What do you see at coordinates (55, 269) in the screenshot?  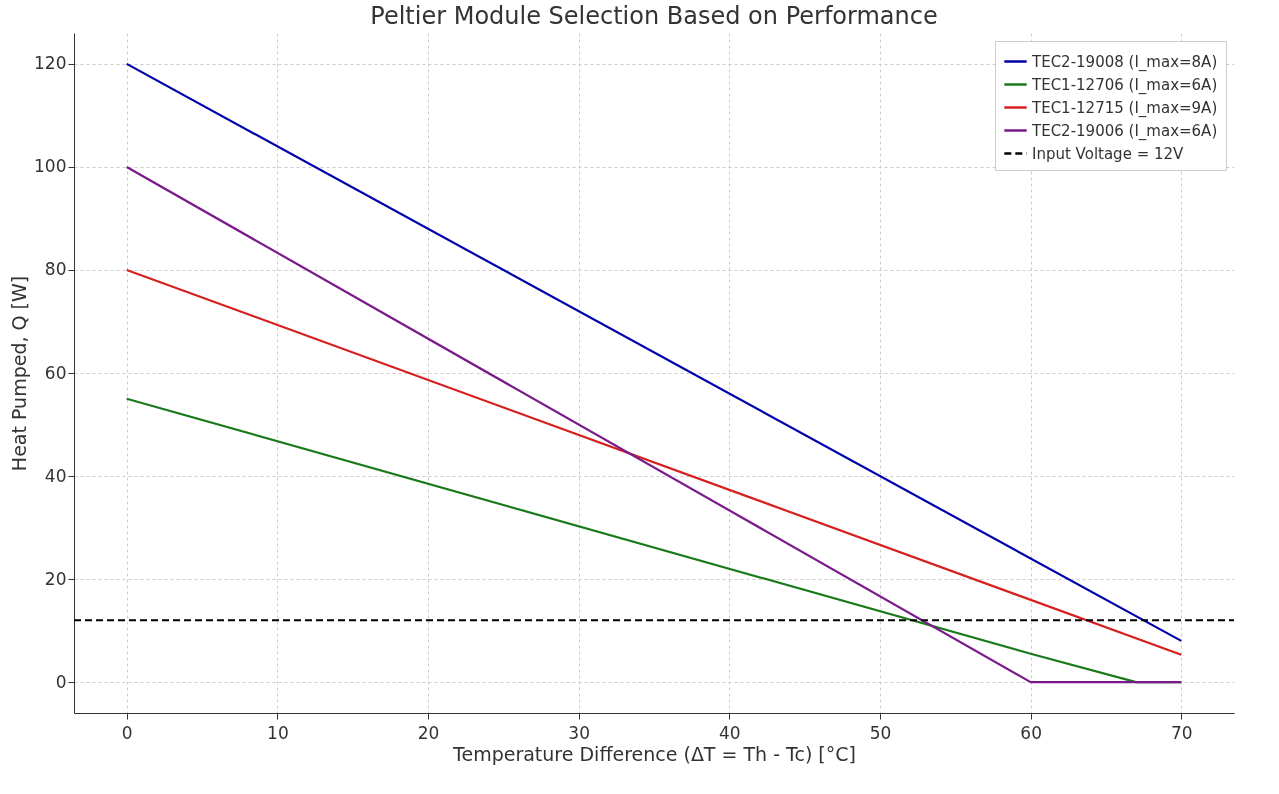 I see `y-tick-label: 80` at bounding box center [55, 269].